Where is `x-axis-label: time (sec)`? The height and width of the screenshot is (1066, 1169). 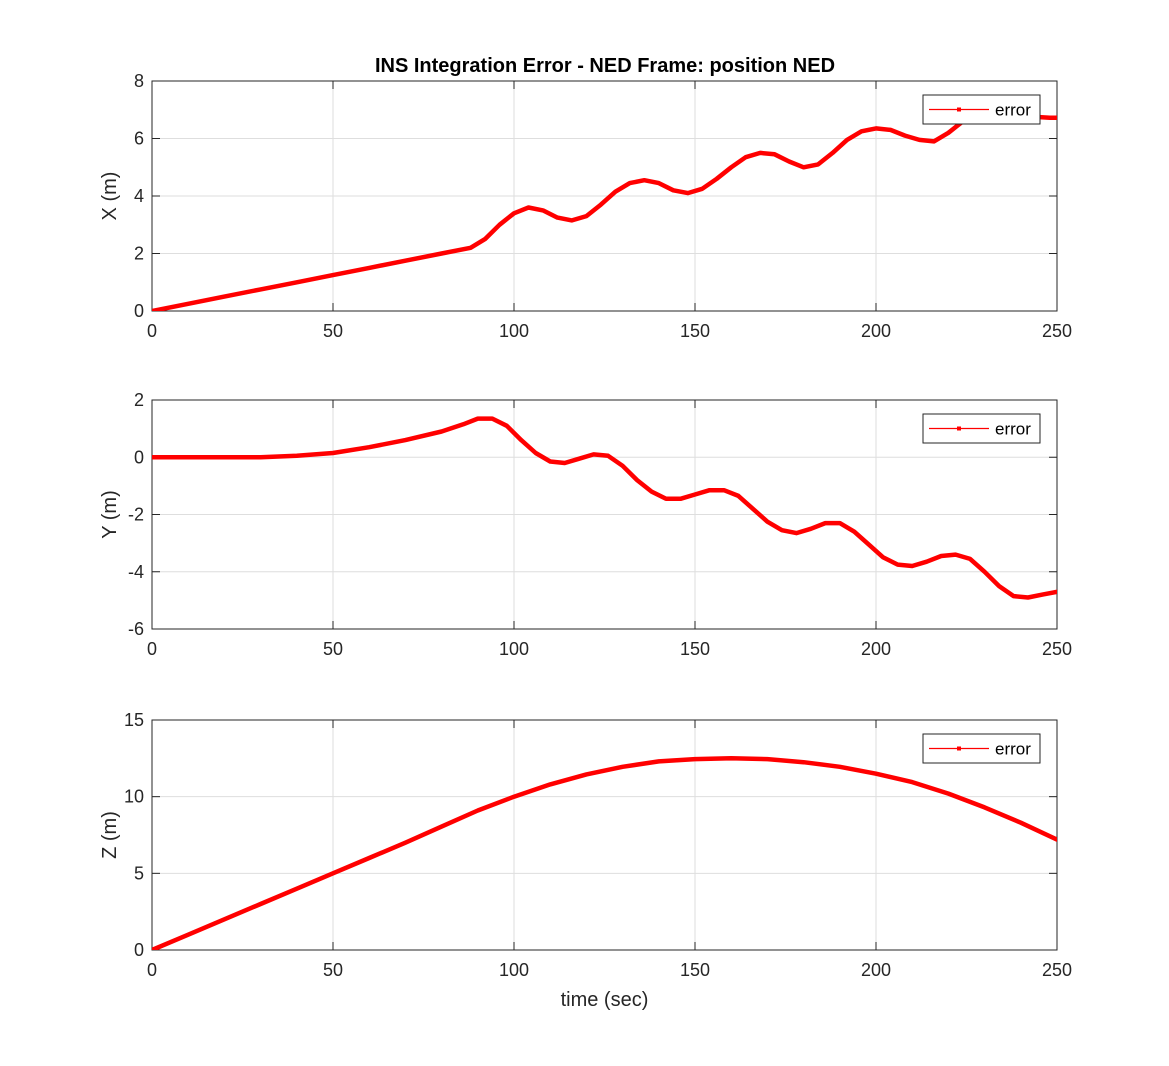
x-axis-label: time (sec) is located at coordinates (605, 1000).